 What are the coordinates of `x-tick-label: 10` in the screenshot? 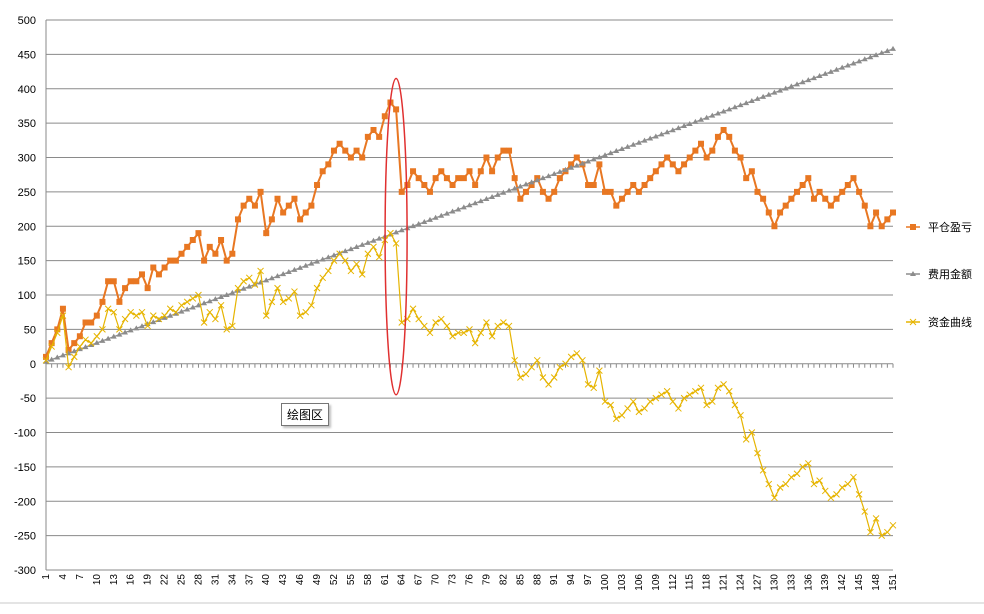 It's located at (97, 580).